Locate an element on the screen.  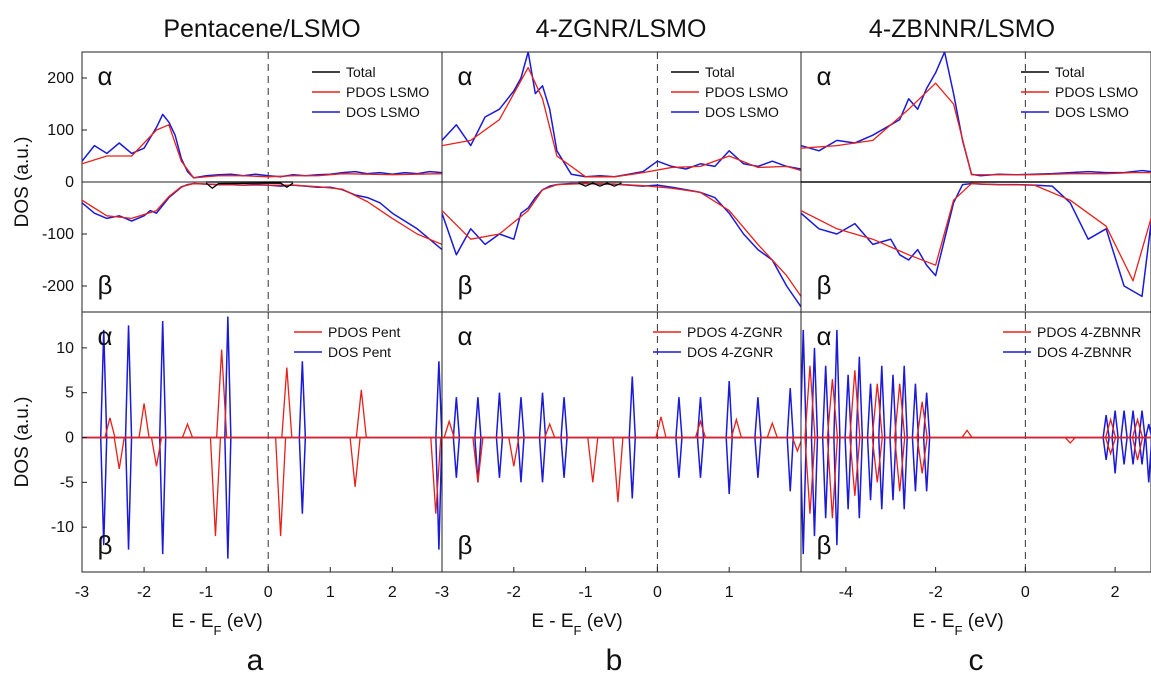
y-tick-label: 200 is located at coordinates (60, 78).